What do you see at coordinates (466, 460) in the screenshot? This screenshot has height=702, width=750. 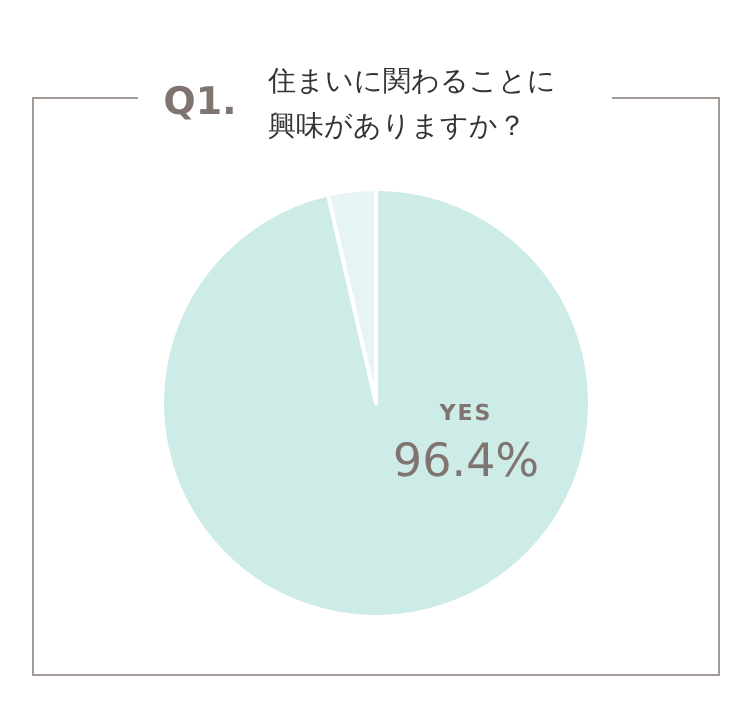 I see `data-label: 96.4%` at bounding box center [466, 460].